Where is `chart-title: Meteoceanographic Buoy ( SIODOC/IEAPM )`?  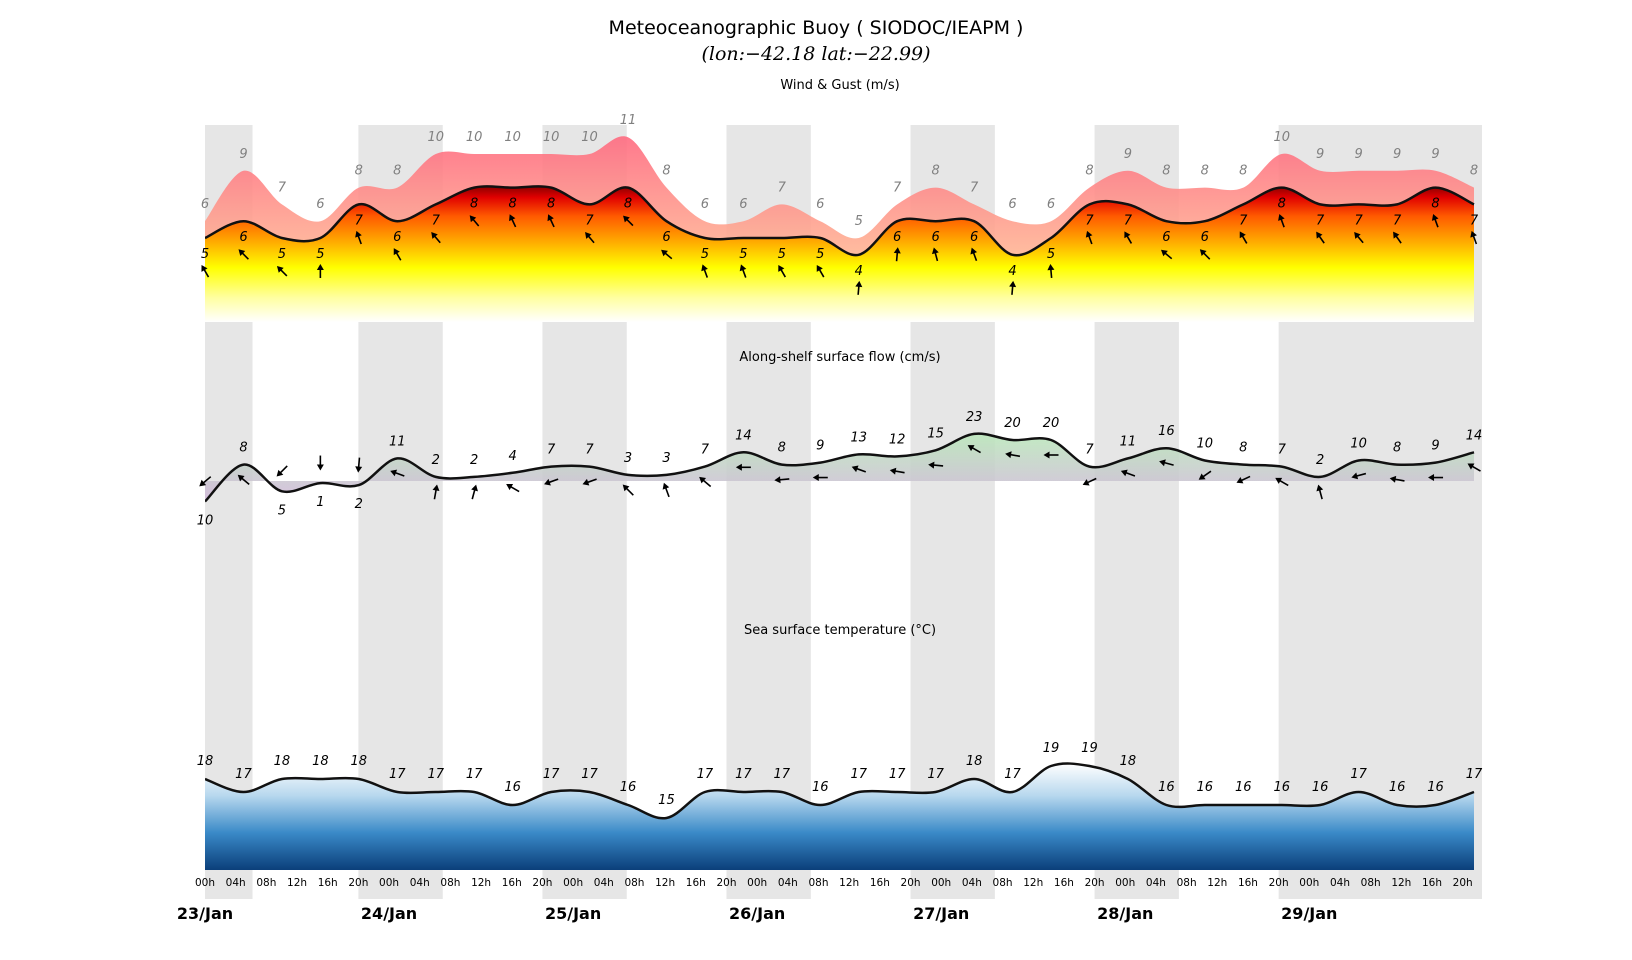 chart-title: Meteoceanographic Buoy ( SIODOC/IEAPM ) is located at coordinates (816, 28).